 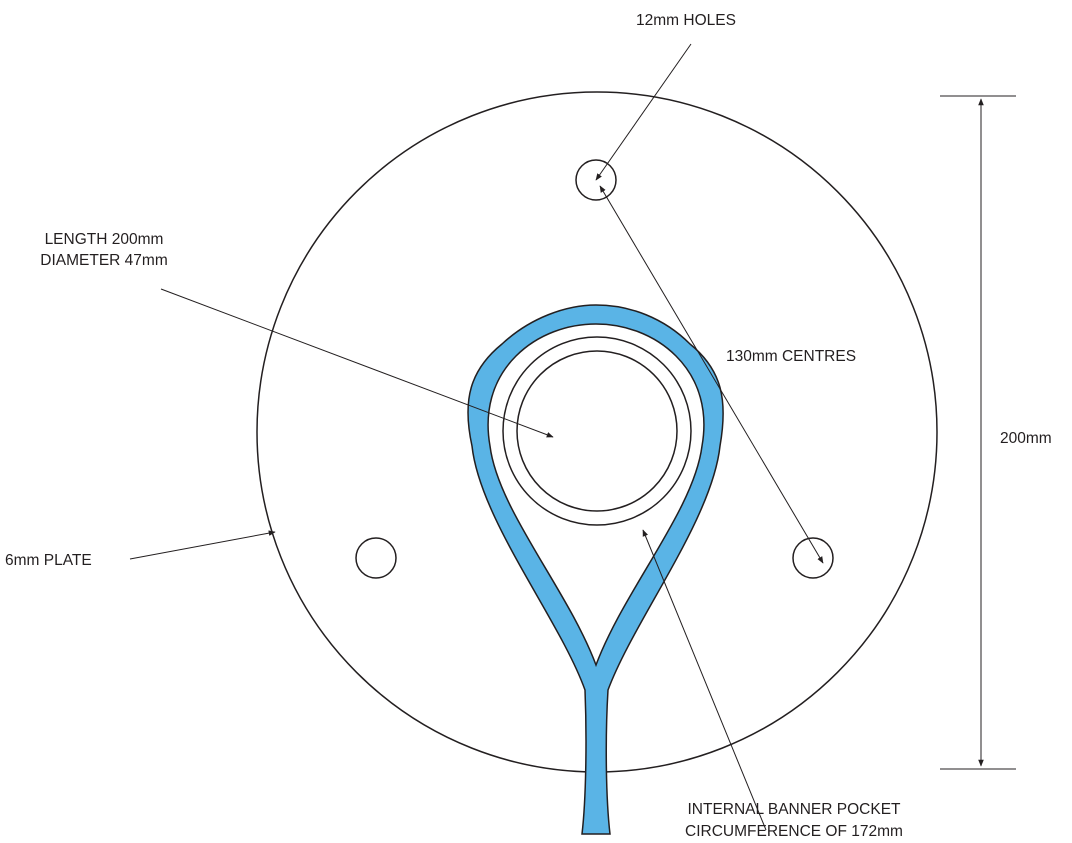 What do you see at coordinates (686, 20) in the screenshot?
I see `label-holes: 12mm HOLES` at bounding box center [686, 20].